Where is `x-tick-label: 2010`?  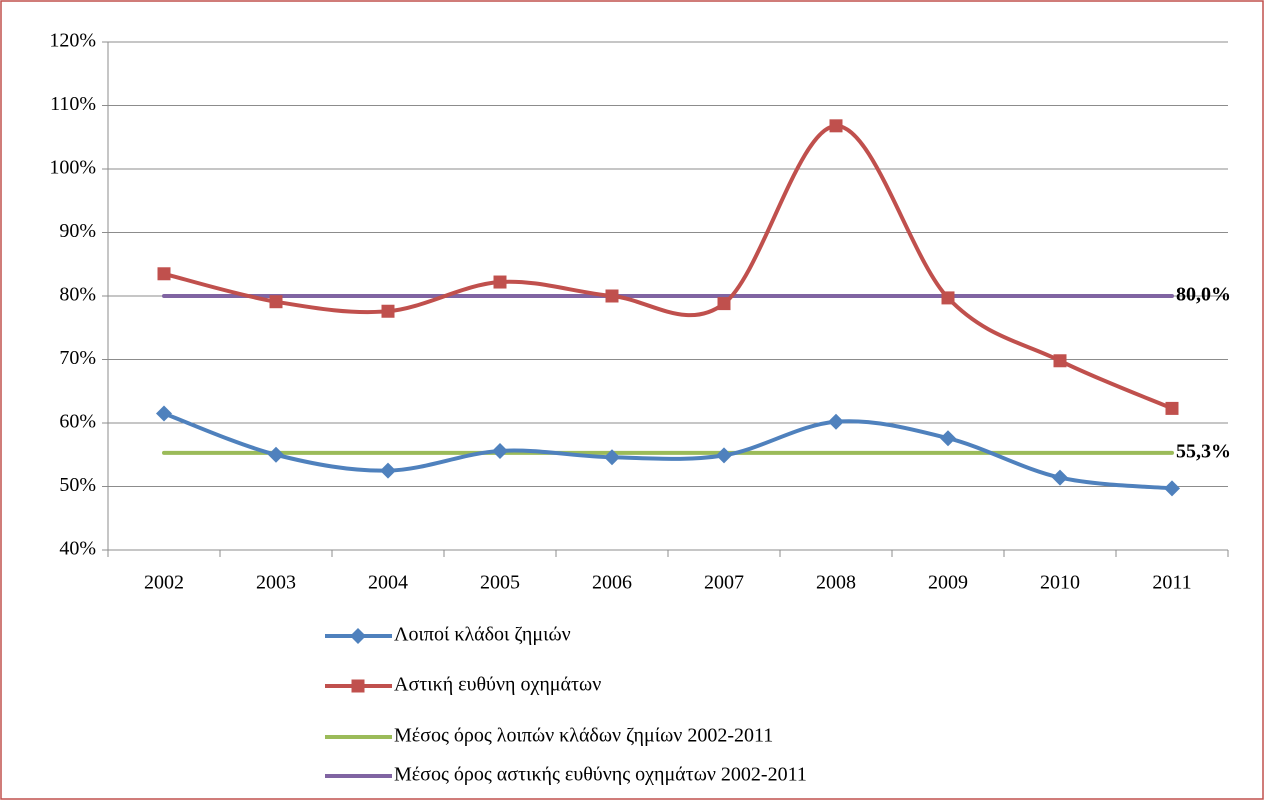
x-tick-label: 2010 is located at coordinates (1060, 583).